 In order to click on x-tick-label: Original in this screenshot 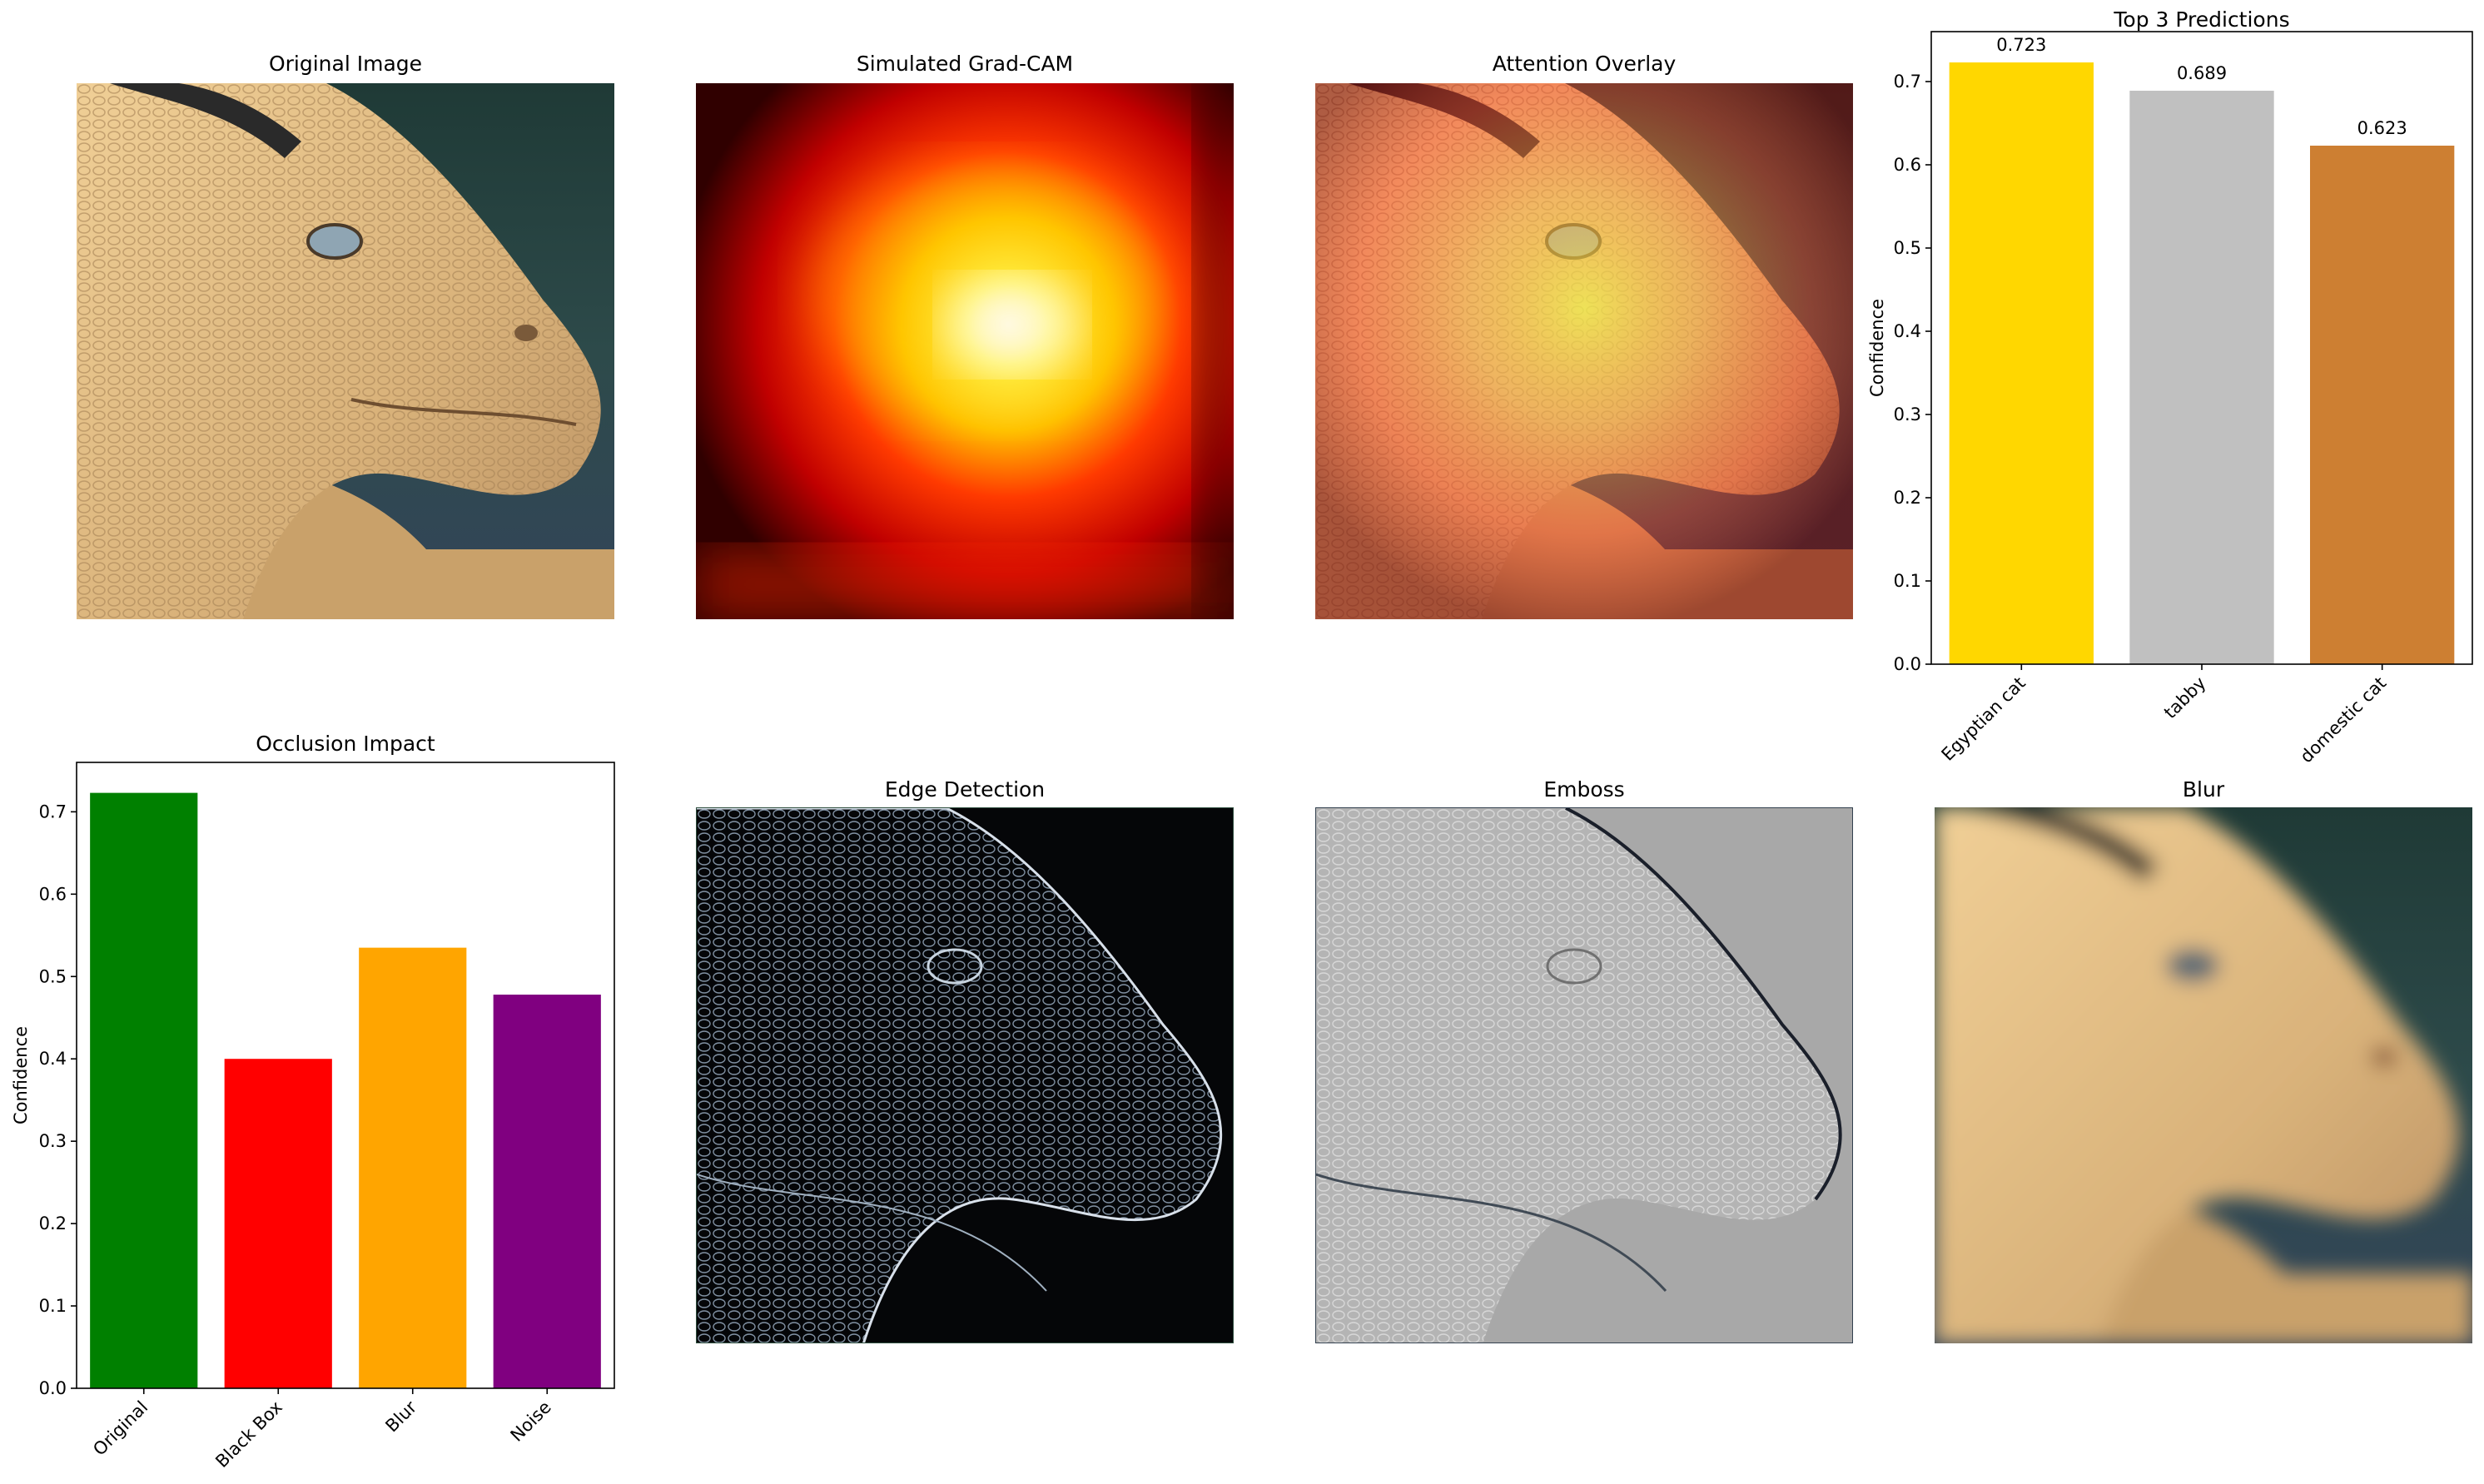, I will do `click(120, 1428)`.